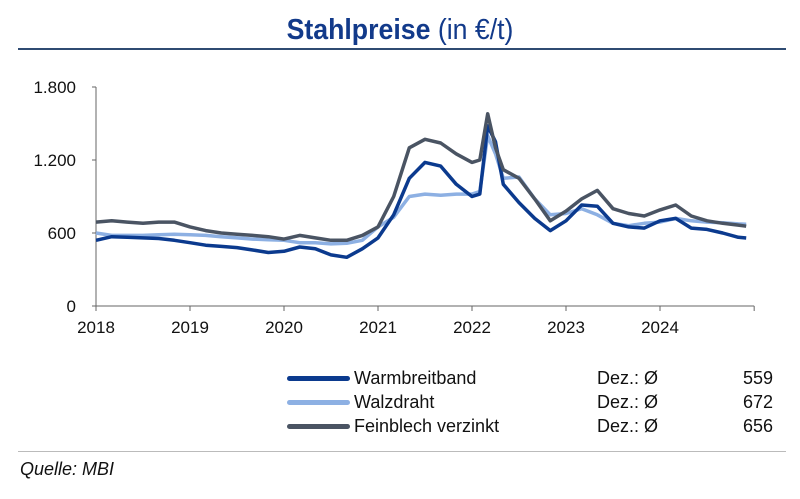  What do you see at coordinates (402, 451) in the screenshot?
I see `footer-rule` at bounding box center [402, 451].